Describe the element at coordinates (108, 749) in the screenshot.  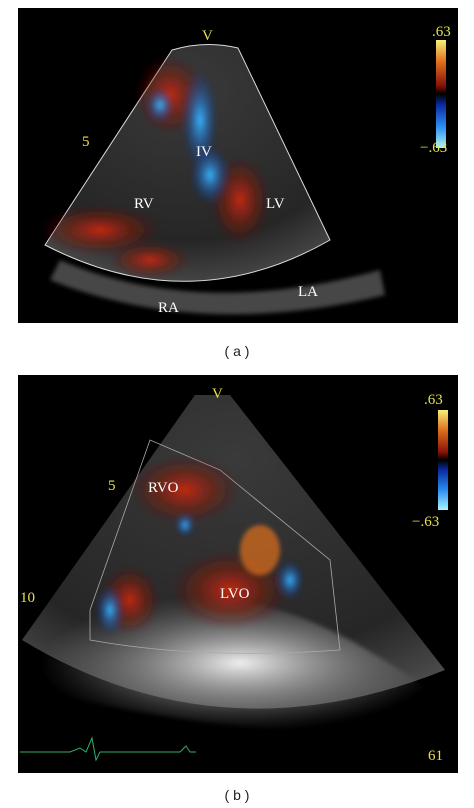
I see `ecg-trace` at that location.